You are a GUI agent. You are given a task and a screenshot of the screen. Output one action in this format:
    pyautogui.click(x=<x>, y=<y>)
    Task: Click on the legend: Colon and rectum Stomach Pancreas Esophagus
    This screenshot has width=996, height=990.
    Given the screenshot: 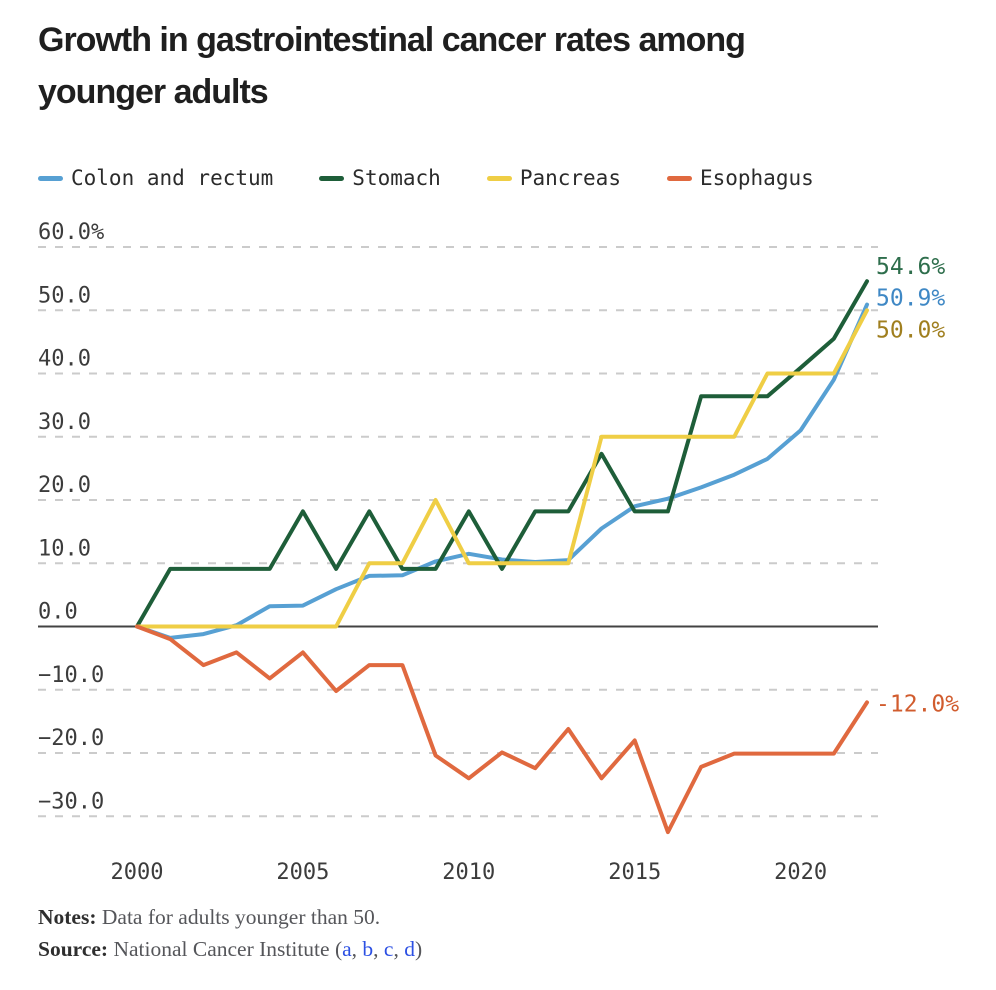 What is the action you would take?
    pyautogui.click(x=426, y=178)
    